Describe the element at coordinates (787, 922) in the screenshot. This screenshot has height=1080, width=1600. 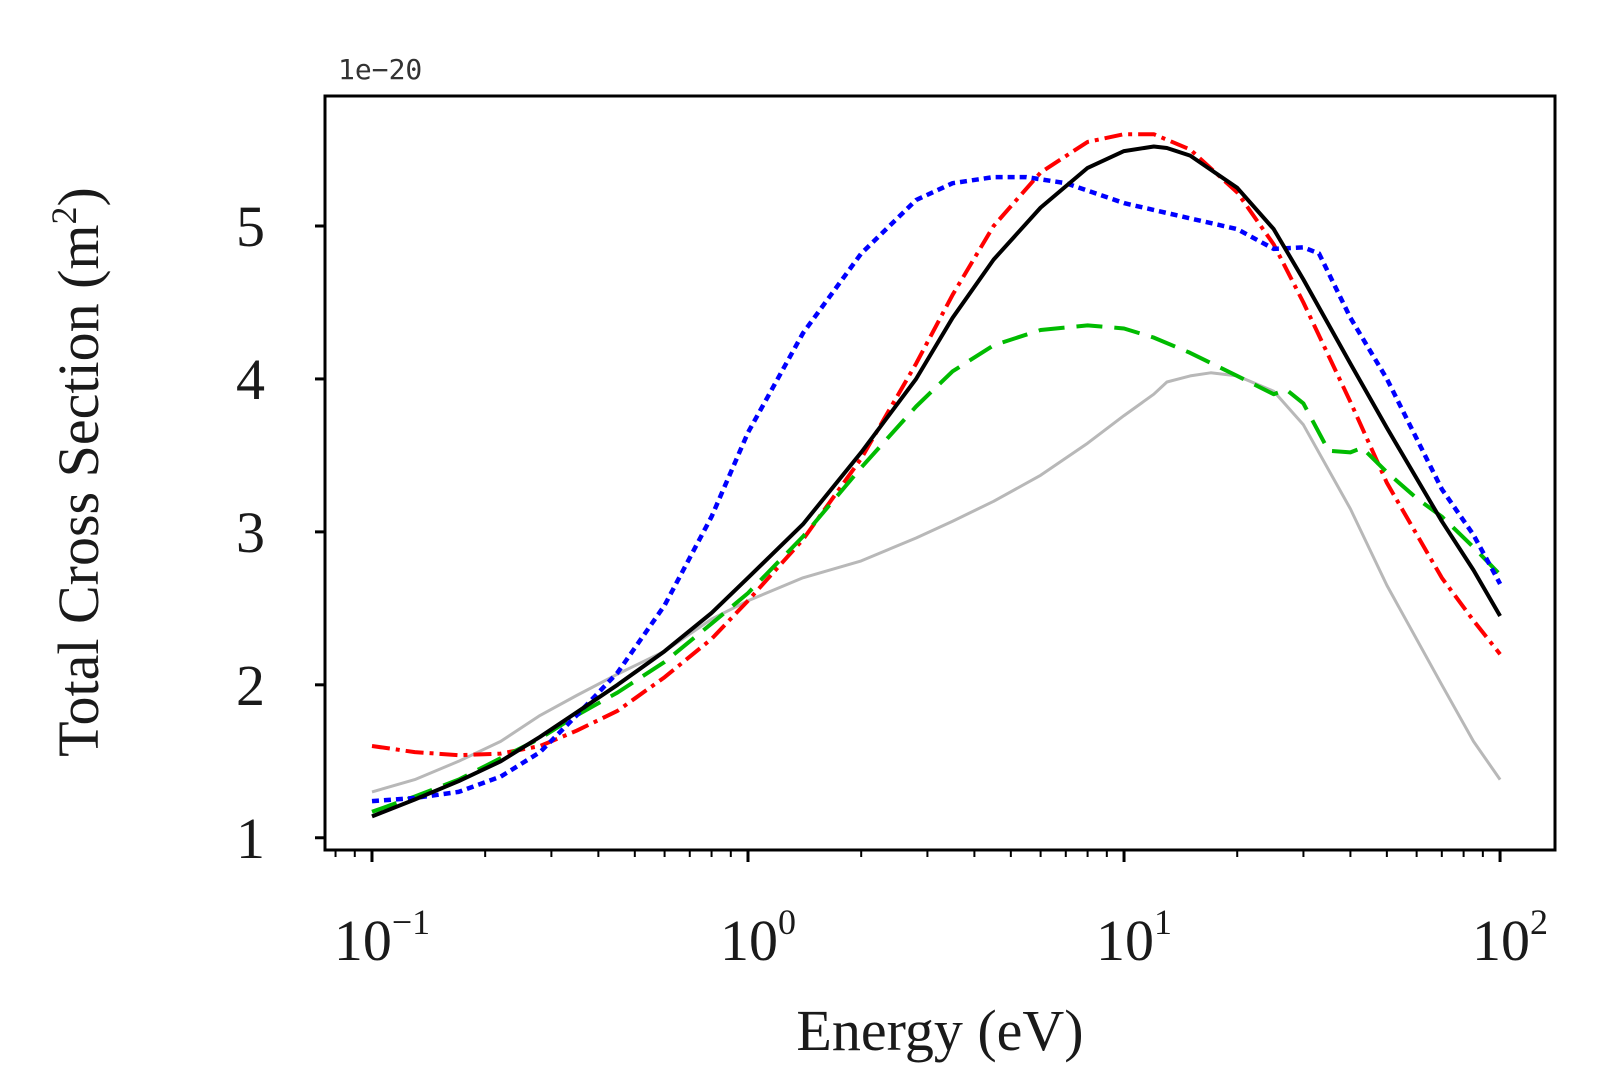
I see `x-tick-label-exp: 0` at that location.